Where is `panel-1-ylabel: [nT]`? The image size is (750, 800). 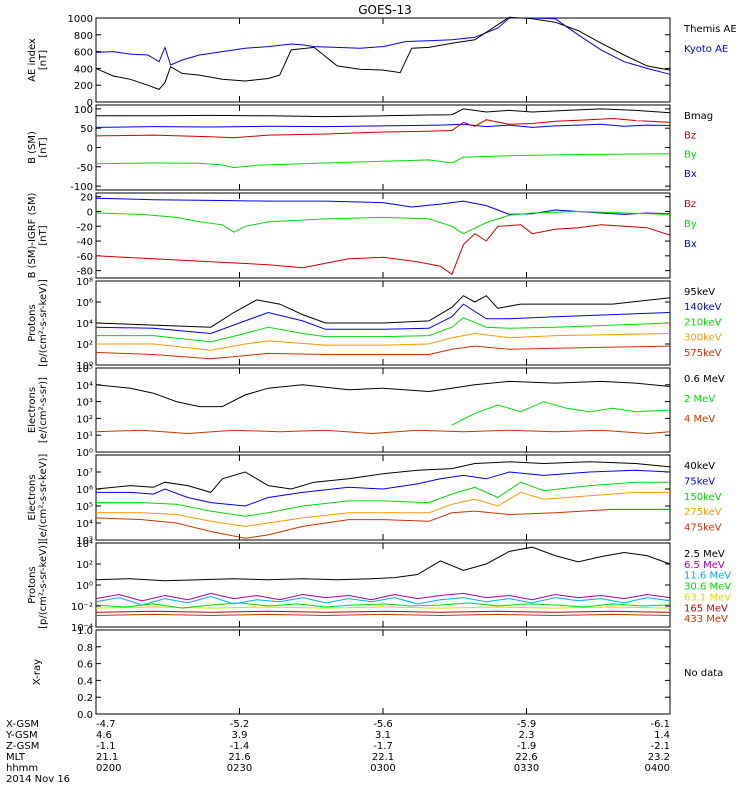
panel-1-ylabel: [nT] is located at coordinates (43, 60).